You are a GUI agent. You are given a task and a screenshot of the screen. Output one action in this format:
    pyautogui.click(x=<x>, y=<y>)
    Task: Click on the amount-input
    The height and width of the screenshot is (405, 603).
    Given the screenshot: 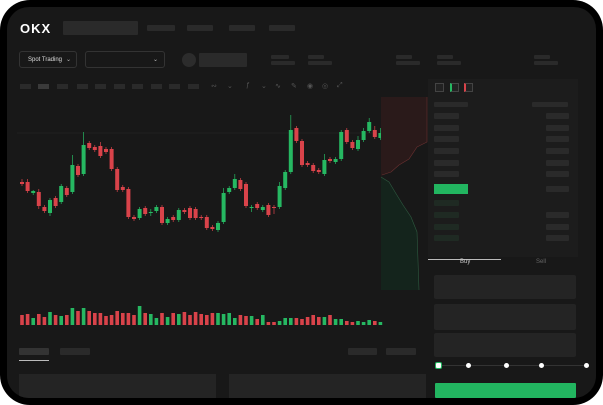 What is the action you would take?
    pyautogui.click(x=505, y=317)
    